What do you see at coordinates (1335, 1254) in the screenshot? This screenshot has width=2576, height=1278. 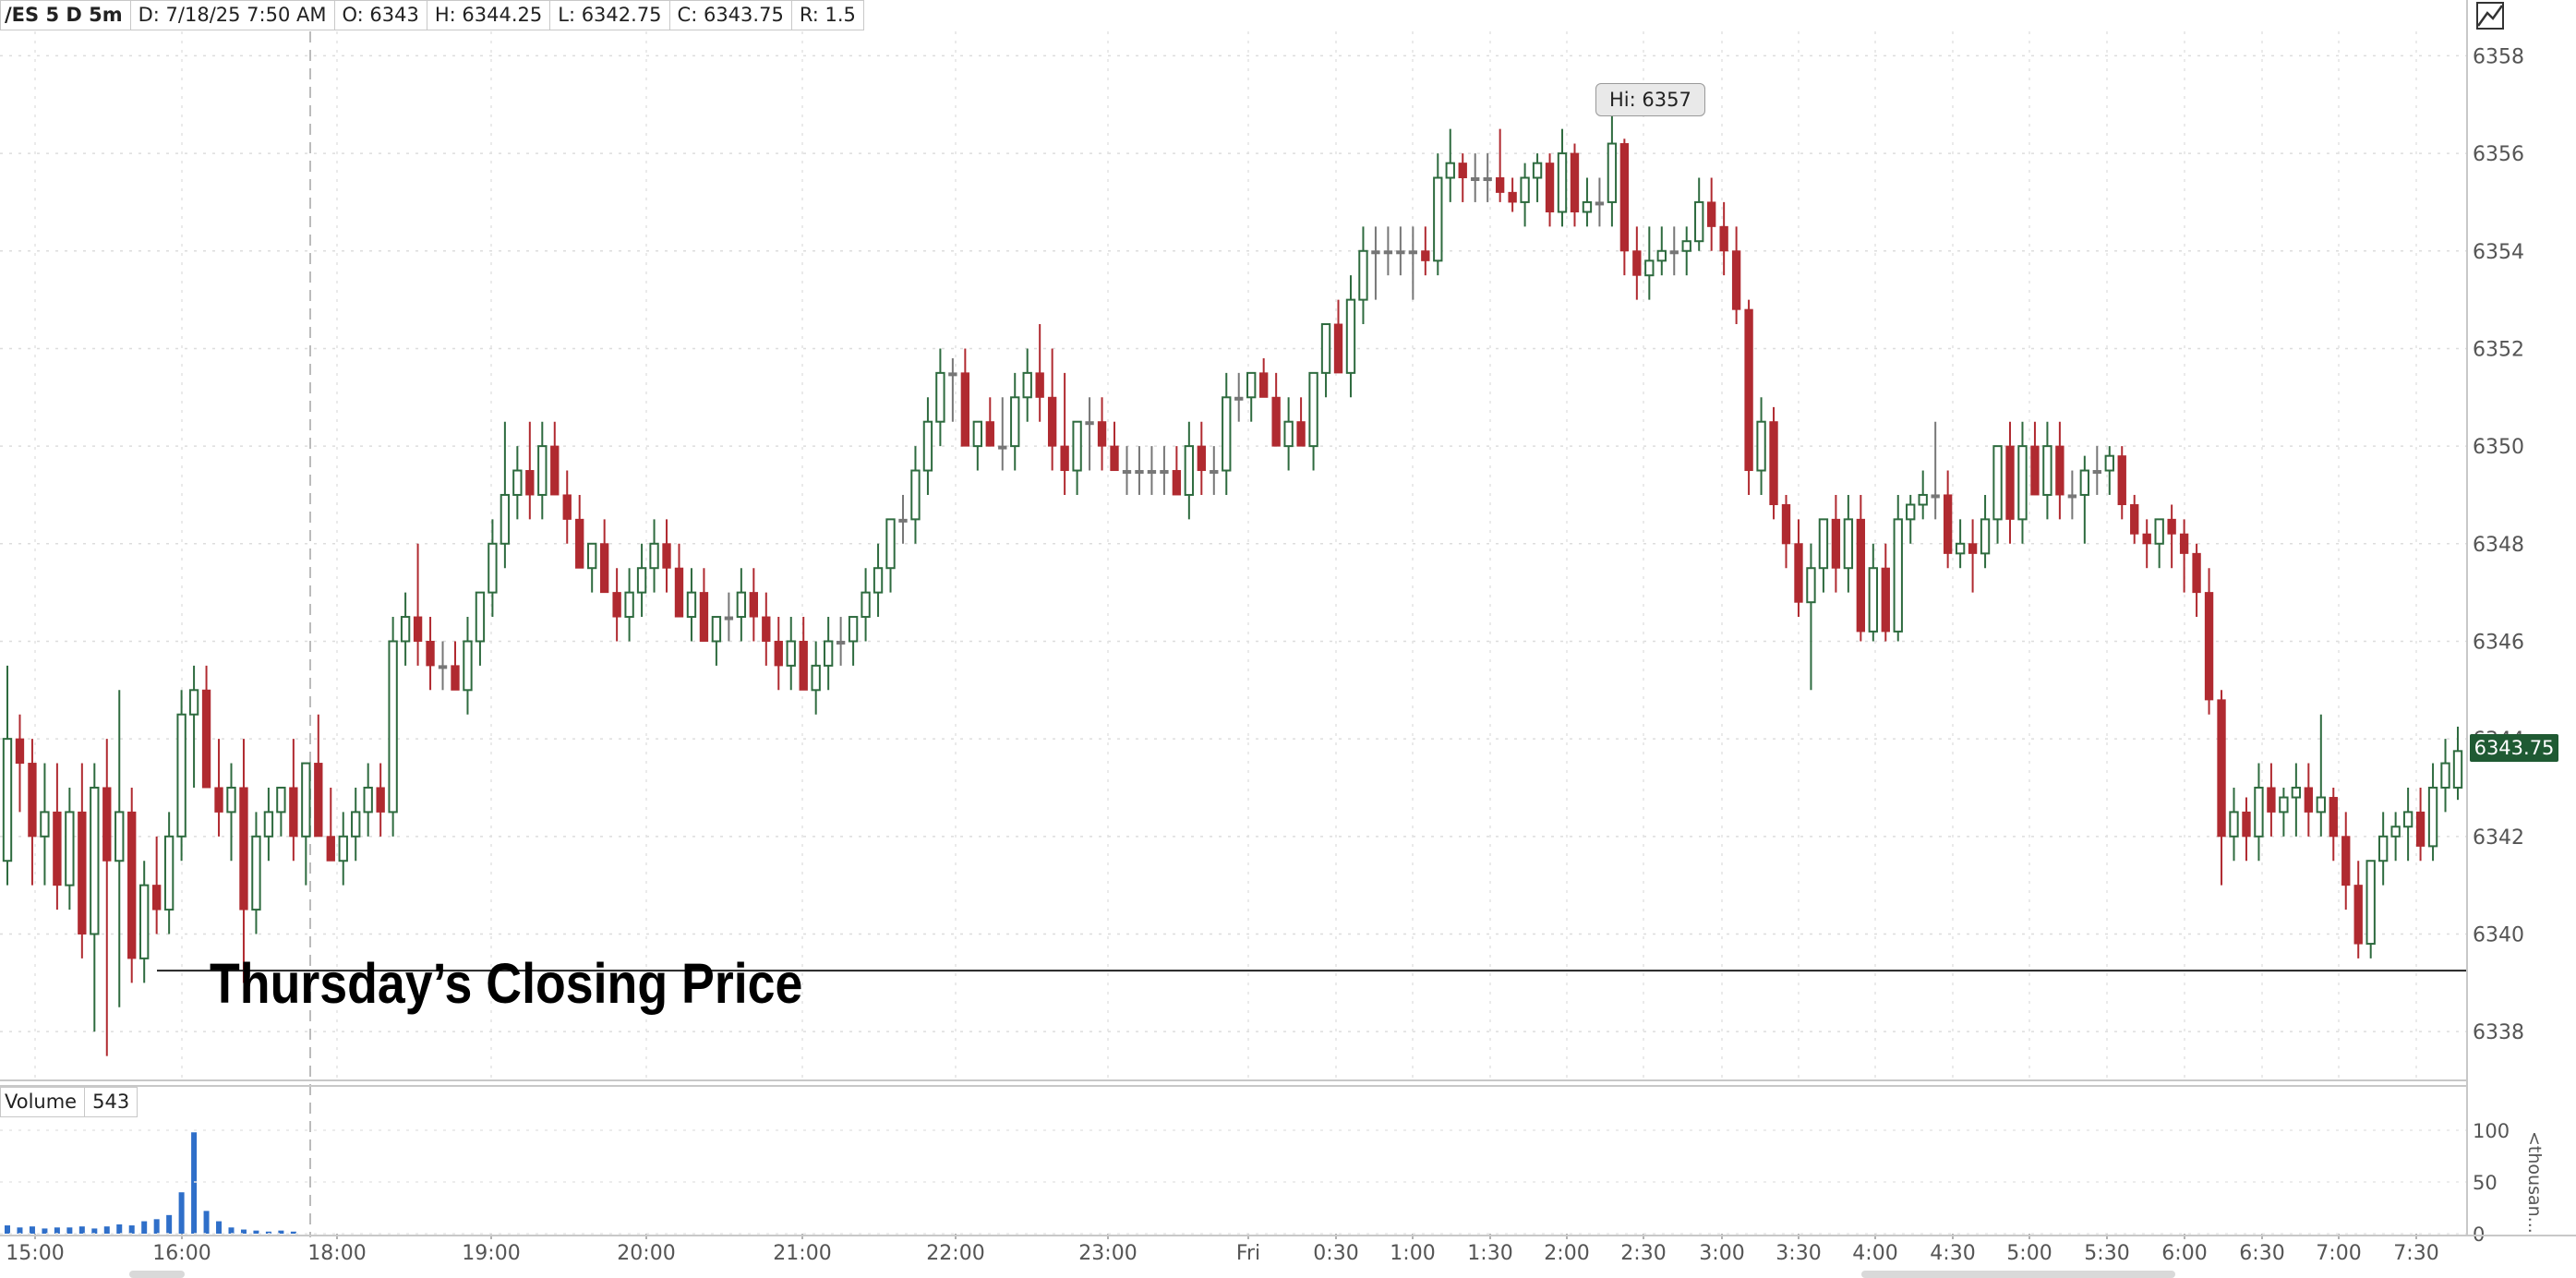 I see `time-tick-label: 0:30` at bounding box center [1335, 1254].